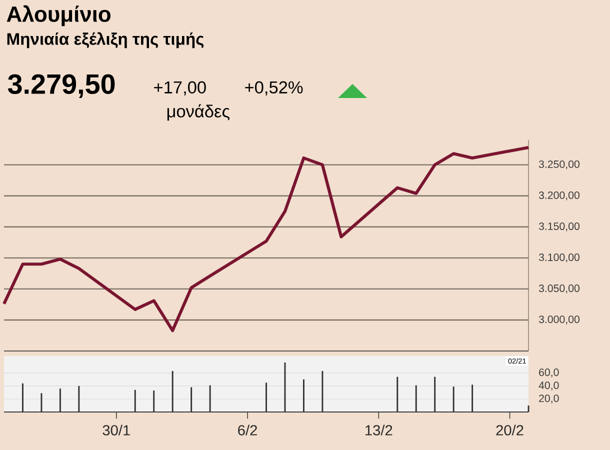  Describe the element at coordinates (559, 320) in the screenshot. I see `y-tick-label: 3.000,00` at that location.